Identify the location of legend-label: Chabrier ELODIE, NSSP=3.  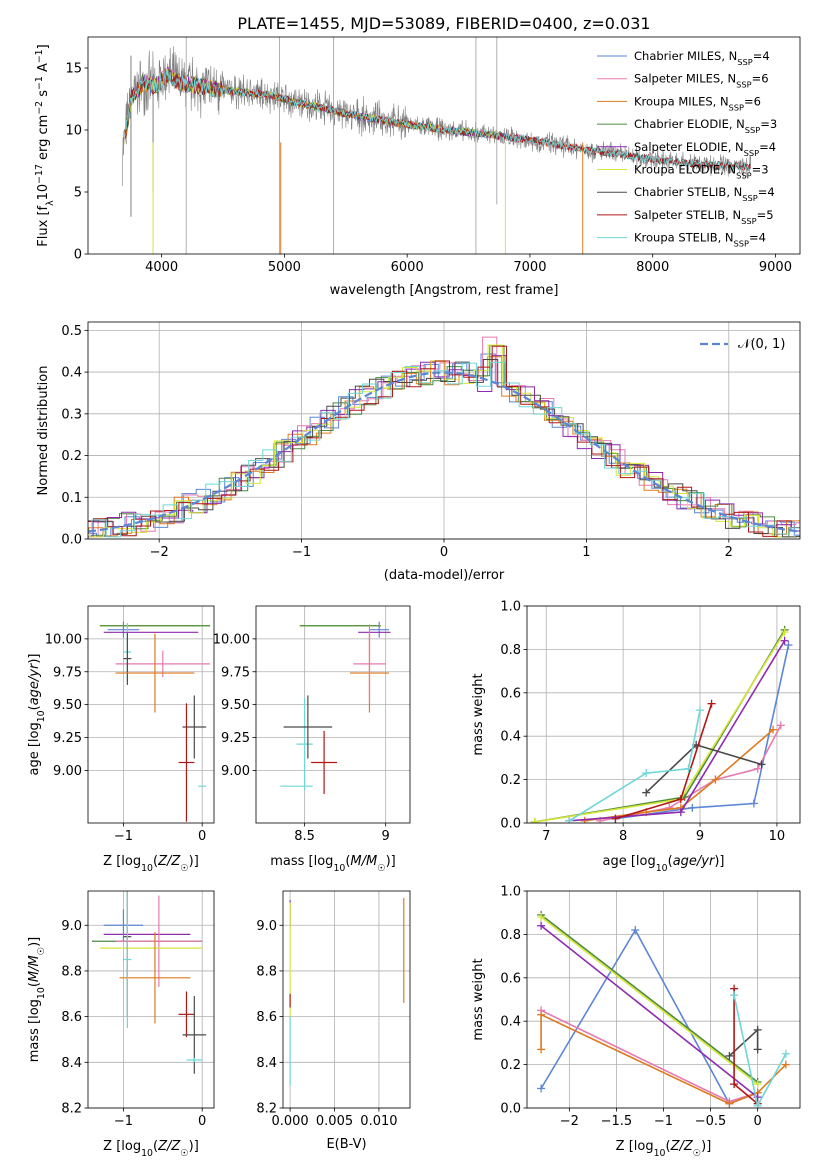
(705, 126).